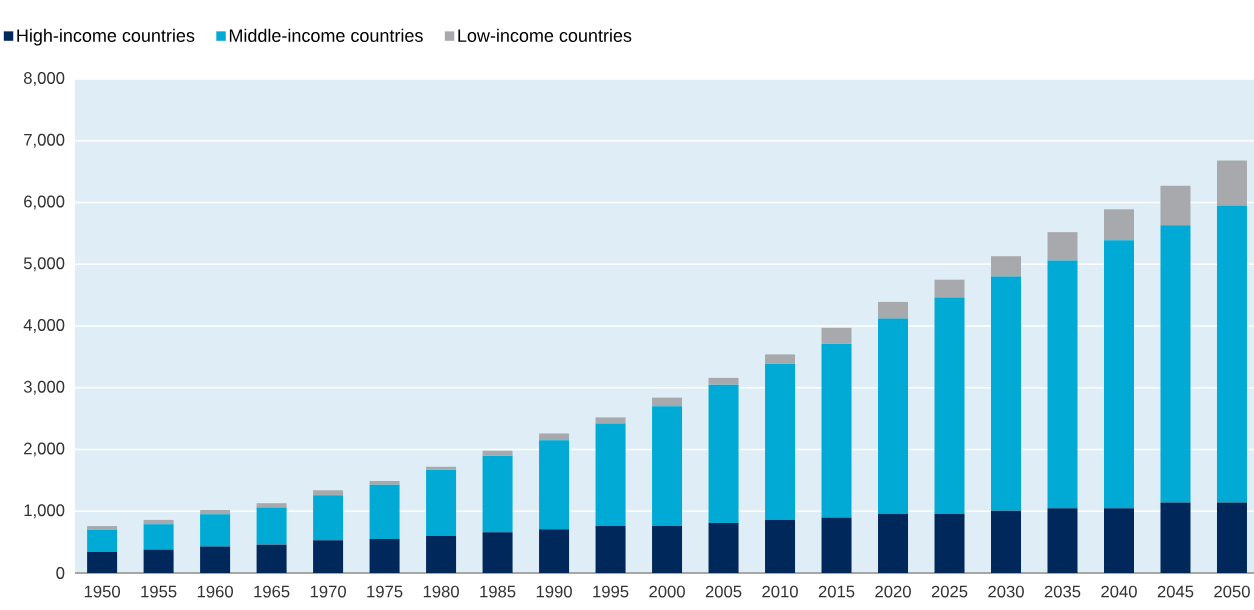  I want to click on y-tick-label: 3,000, so click(44, 387).